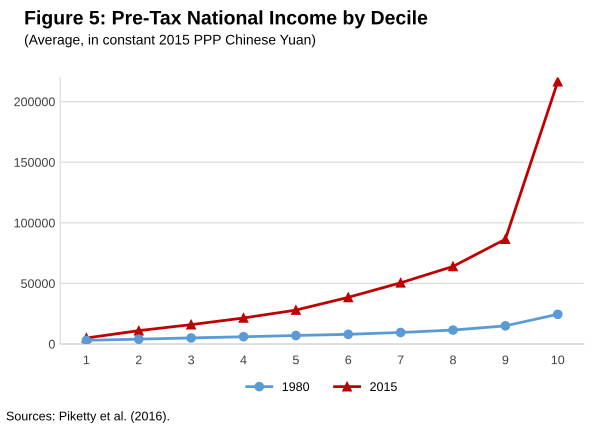  I want to click on x-tick-label: 5, so click(295, 360).